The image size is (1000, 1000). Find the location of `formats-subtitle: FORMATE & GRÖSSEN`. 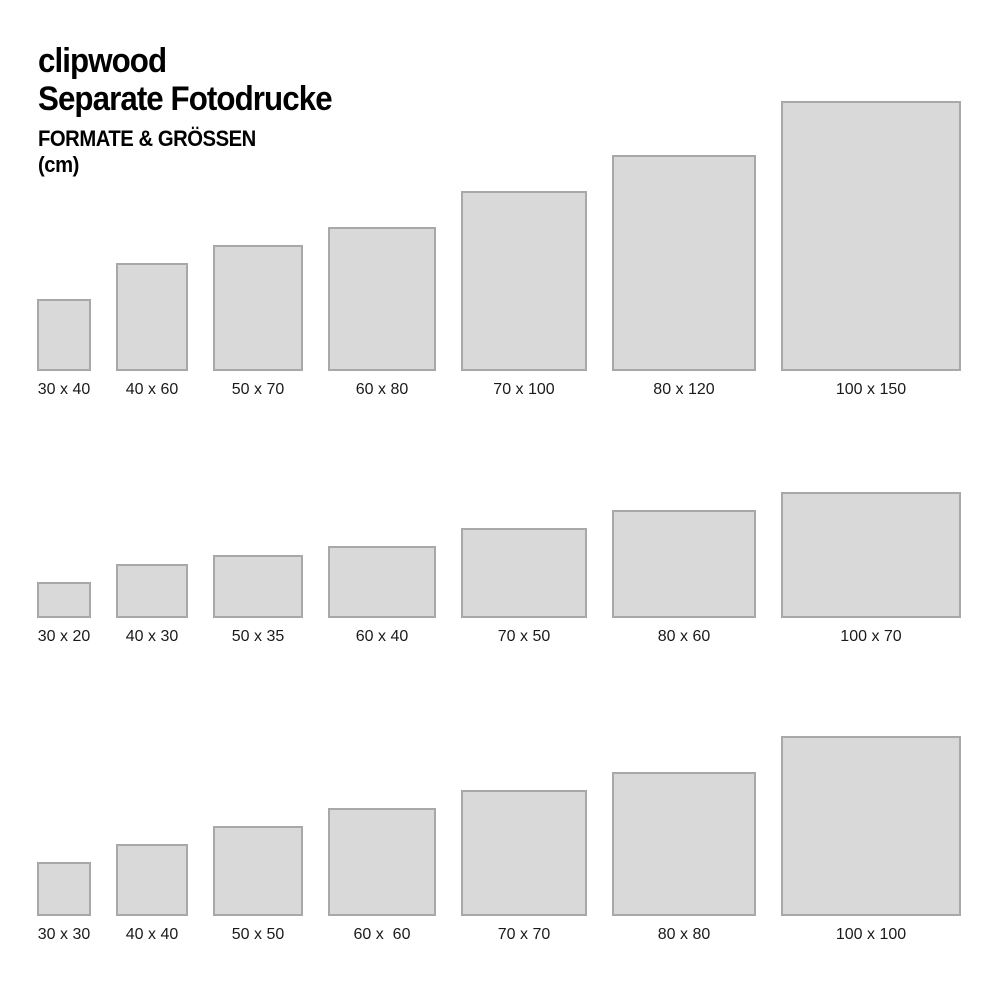

formats-subtitle: FORMATE & GRÖSSEN is located at coordinates (147, 138).